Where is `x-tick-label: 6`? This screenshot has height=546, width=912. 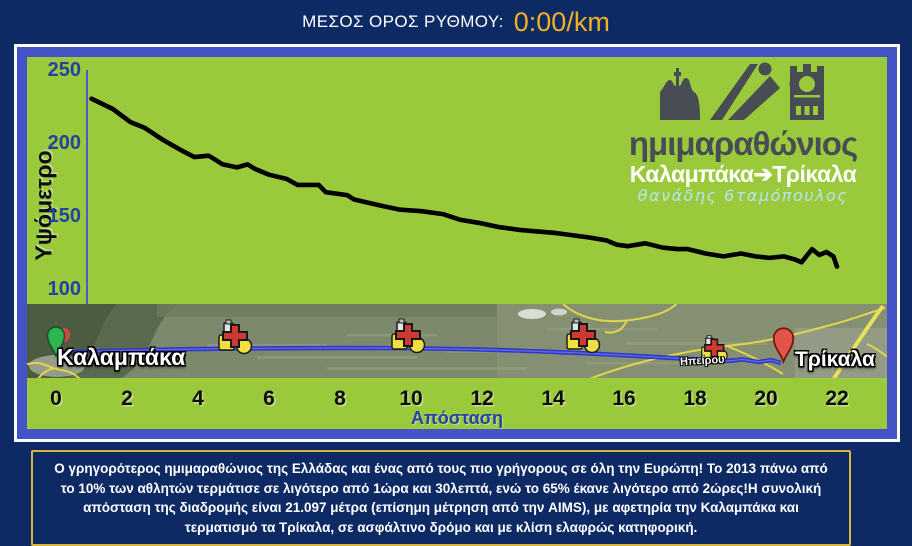
x-tick-label: 6 is located at coordinates (269, 398).